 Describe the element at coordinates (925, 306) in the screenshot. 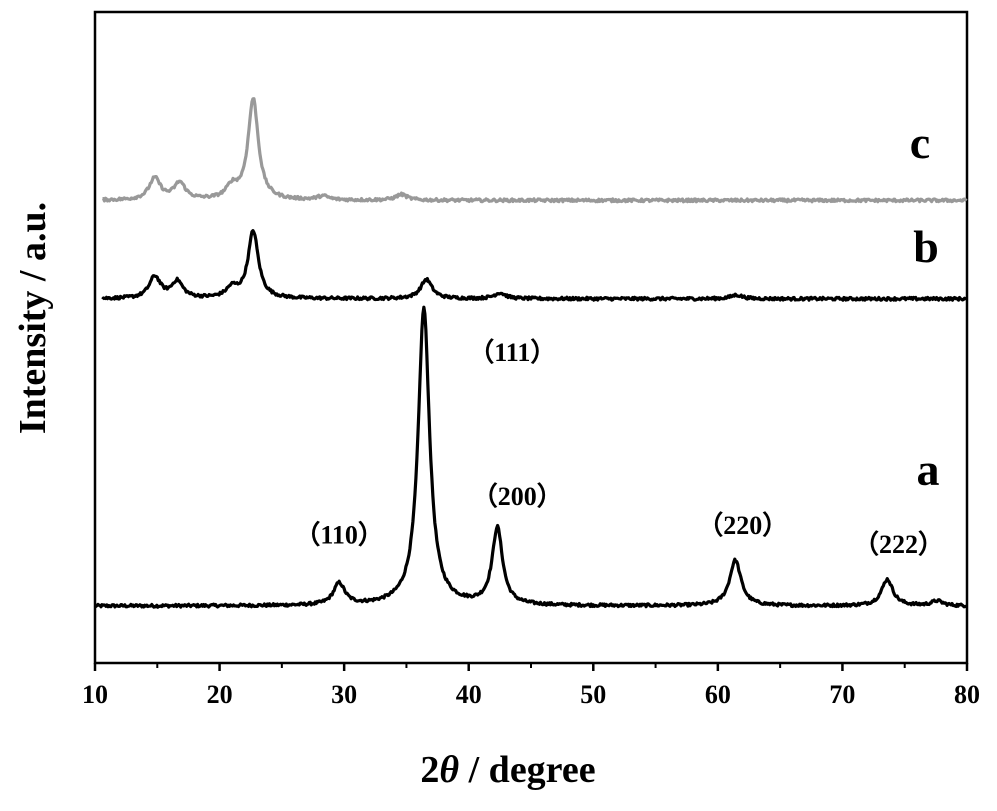

I see `series-labels: a b c` at that location.